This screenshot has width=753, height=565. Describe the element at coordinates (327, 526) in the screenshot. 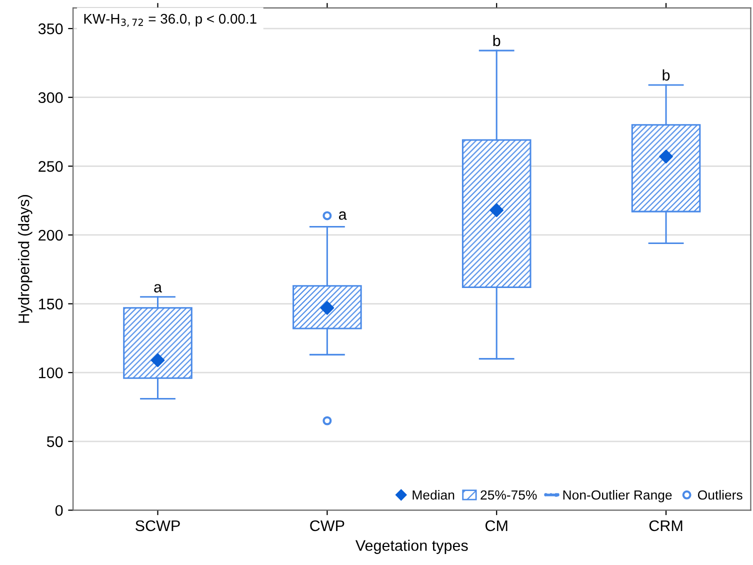

I see `x-tick-label: CWP` at that location.